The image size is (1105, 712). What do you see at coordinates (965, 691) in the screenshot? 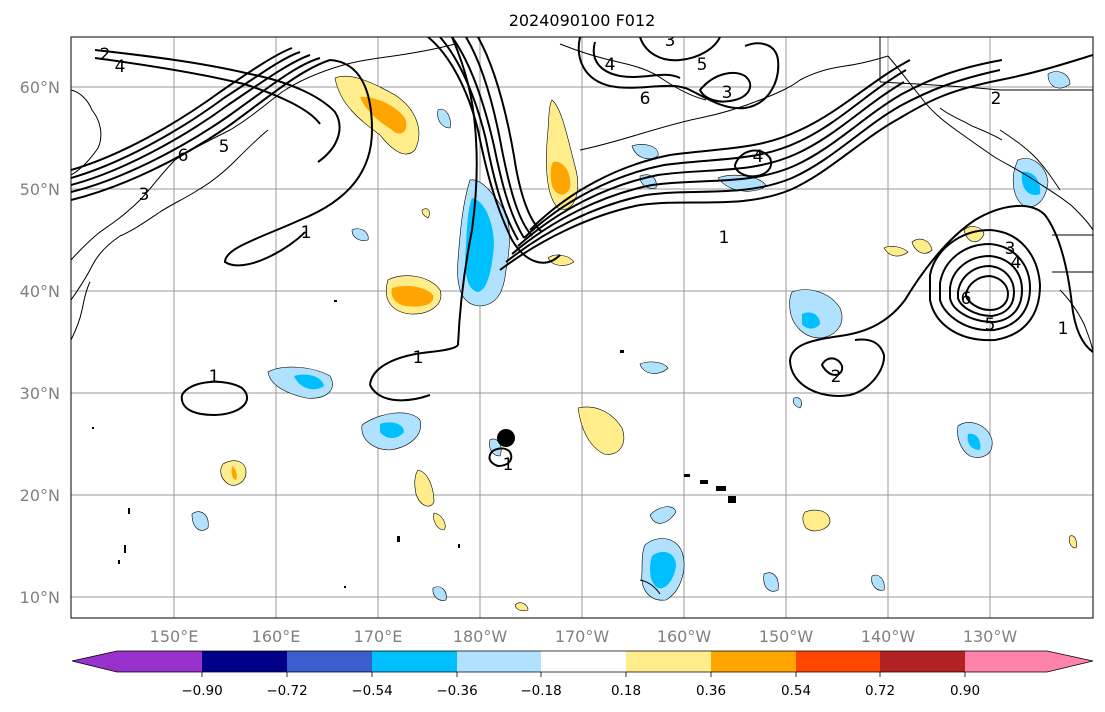
I see `colorbar-tick-label: 0.90` at bounding box center [965, 691].